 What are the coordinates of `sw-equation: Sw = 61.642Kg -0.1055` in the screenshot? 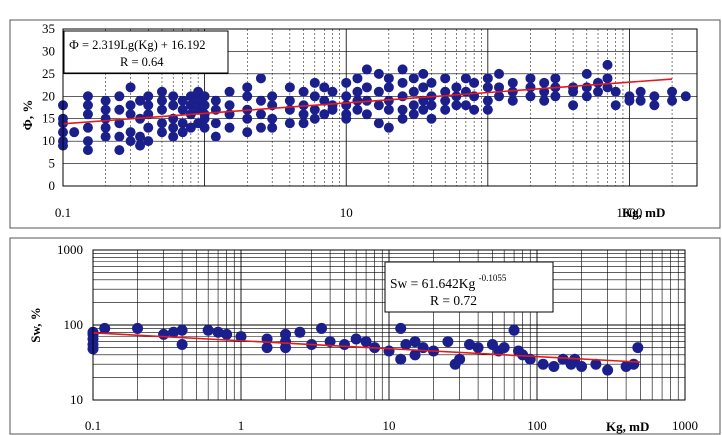 It's located at (448, 282).